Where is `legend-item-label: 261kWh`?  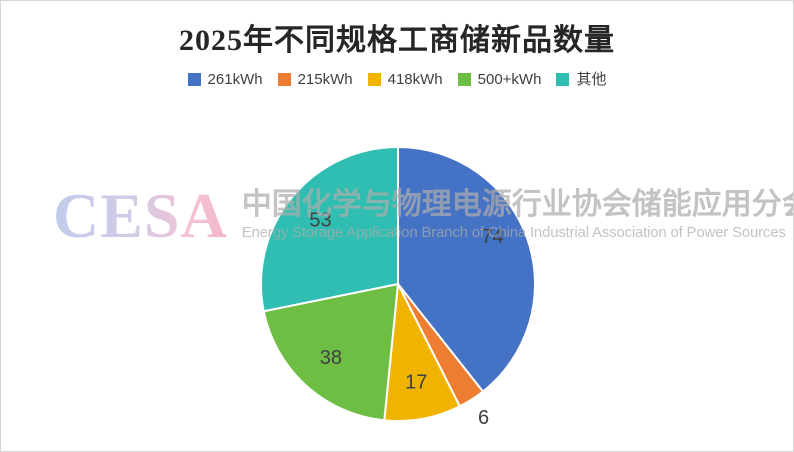 legend-item-label: 261kWh is located at coordinates (235, 79).